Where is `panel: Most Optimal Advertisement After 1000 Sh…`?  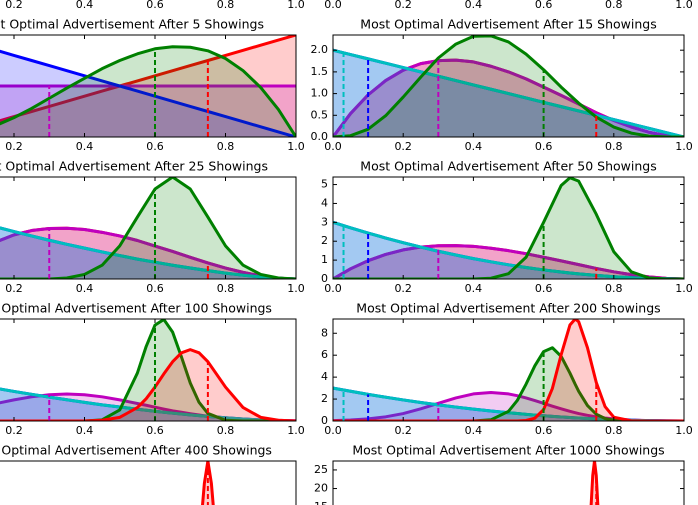
panel: Most Optimal Advertisement After 1000 Sh… is located at coordinates (499, 474).